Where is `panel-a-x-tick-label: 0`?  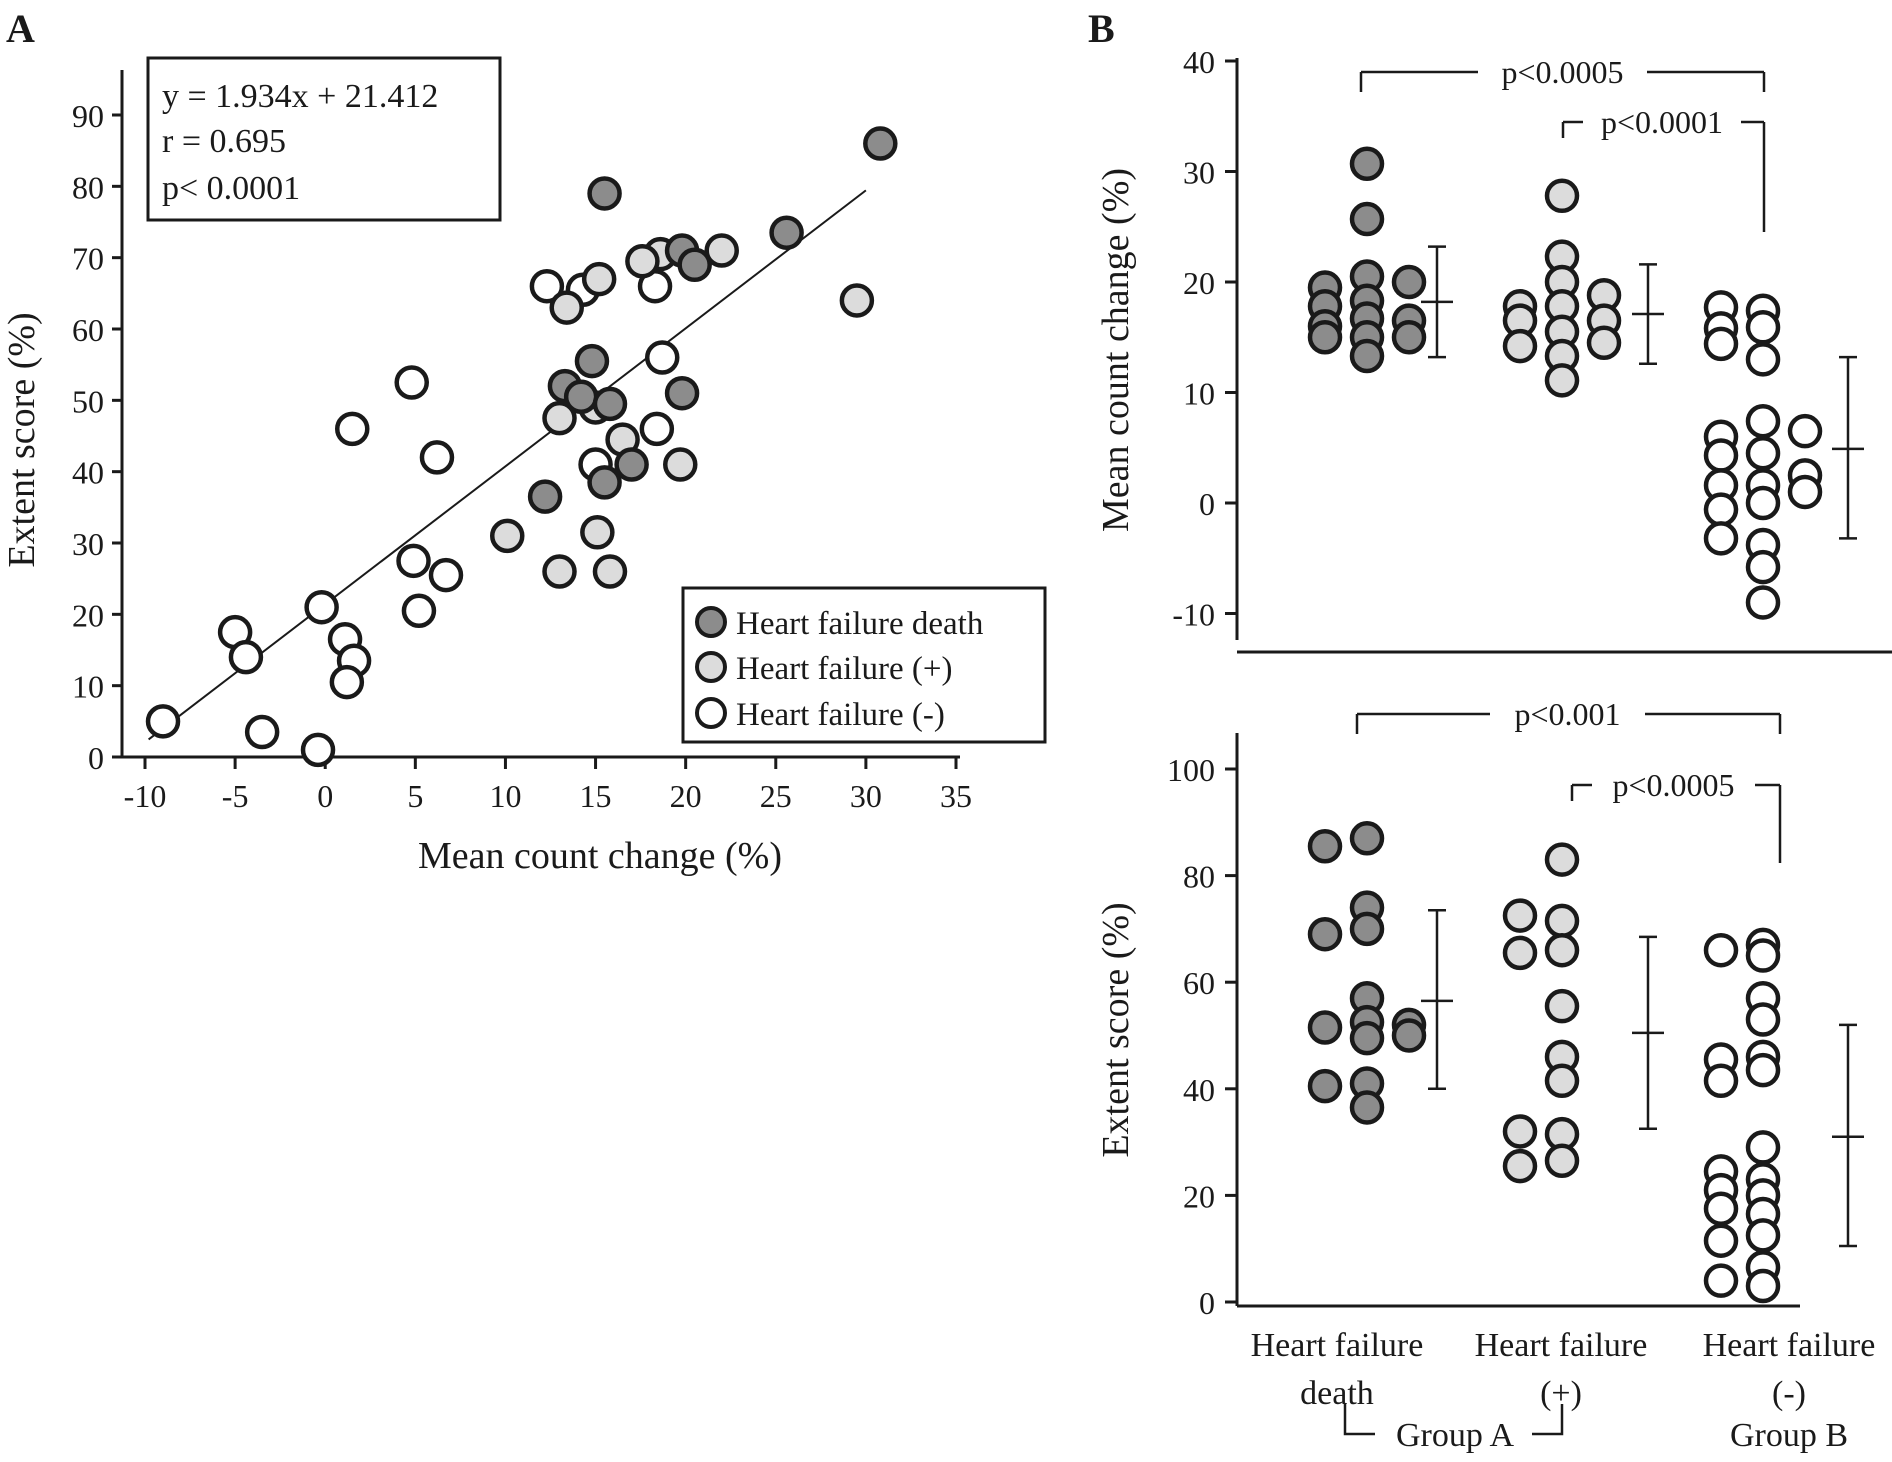
panel-a-x-tick-label: 0 is located at coordinates (325, 796).